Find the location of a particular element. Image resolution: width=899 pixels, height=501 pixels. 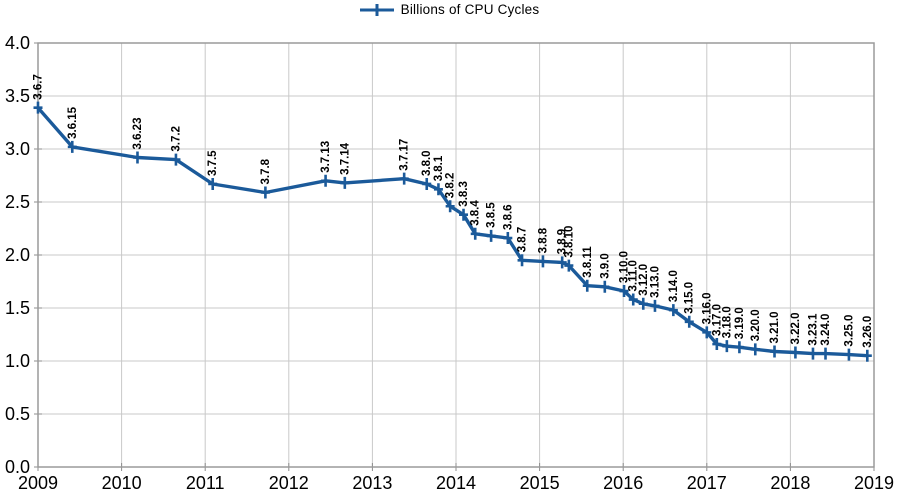

data-point-label: 3.8.2 is located at coordinates (451, 186).